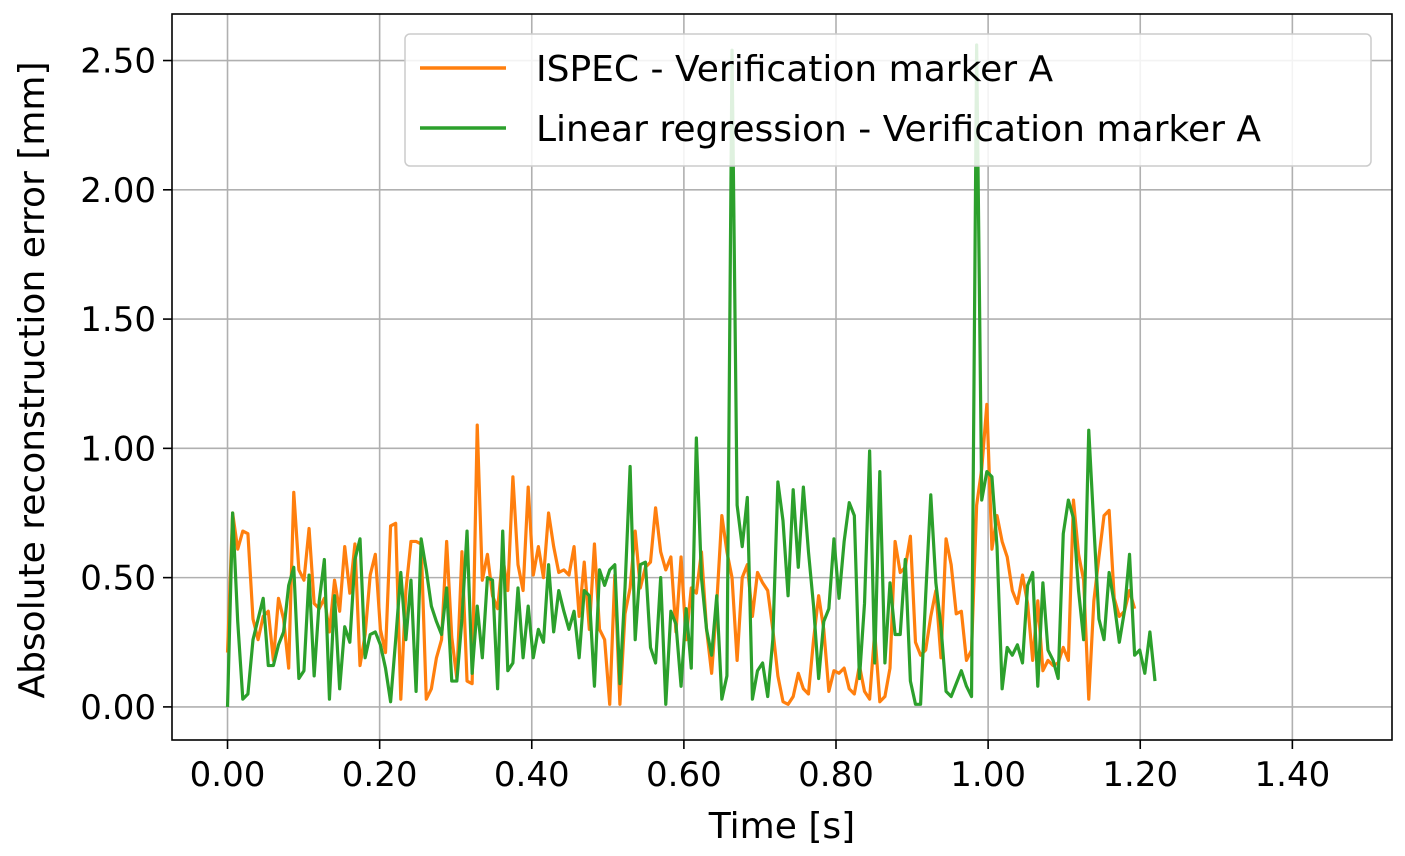 This screenshot has height=856, width=1405. Describe the element at coordinates (988, 775) in the screenshot. I see `x-tick-label: 1.00` at that location.